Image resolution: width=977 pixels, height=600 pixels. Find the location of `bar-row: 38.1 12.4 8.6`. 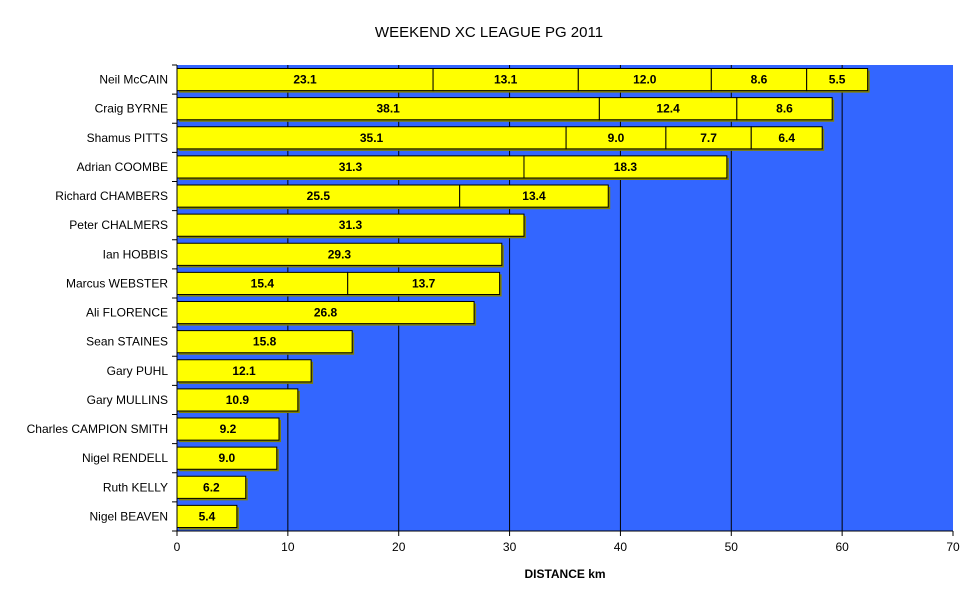

bar-row: 38.1 12.4 8.6 is located at coordinates (505, 109).